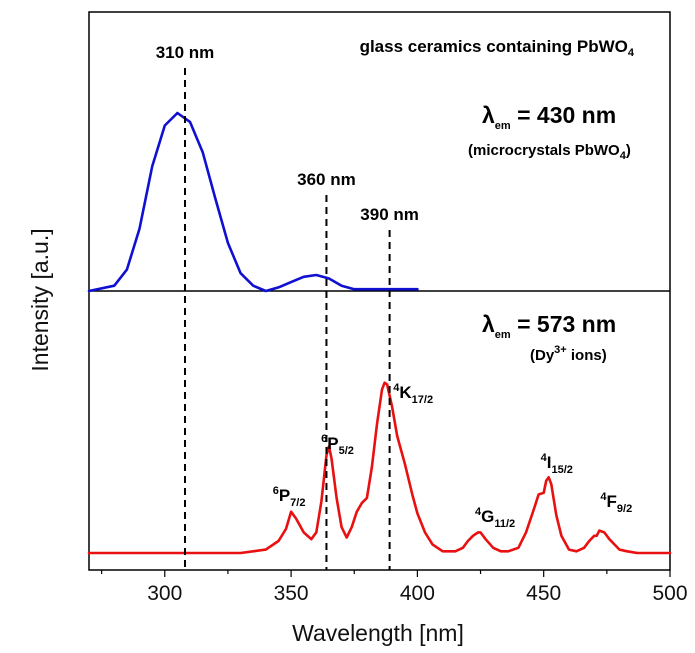  I want to click on y-axis-title: Intensity [a.u.], so click(40, 299).